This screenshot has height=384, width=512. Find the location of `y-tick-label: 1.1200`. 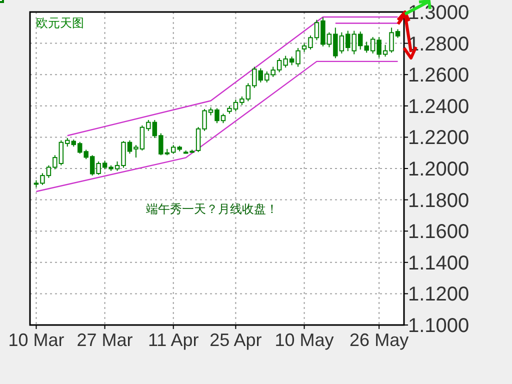

y-tick-label: 1.1200 is located at coordinates (439, 295).